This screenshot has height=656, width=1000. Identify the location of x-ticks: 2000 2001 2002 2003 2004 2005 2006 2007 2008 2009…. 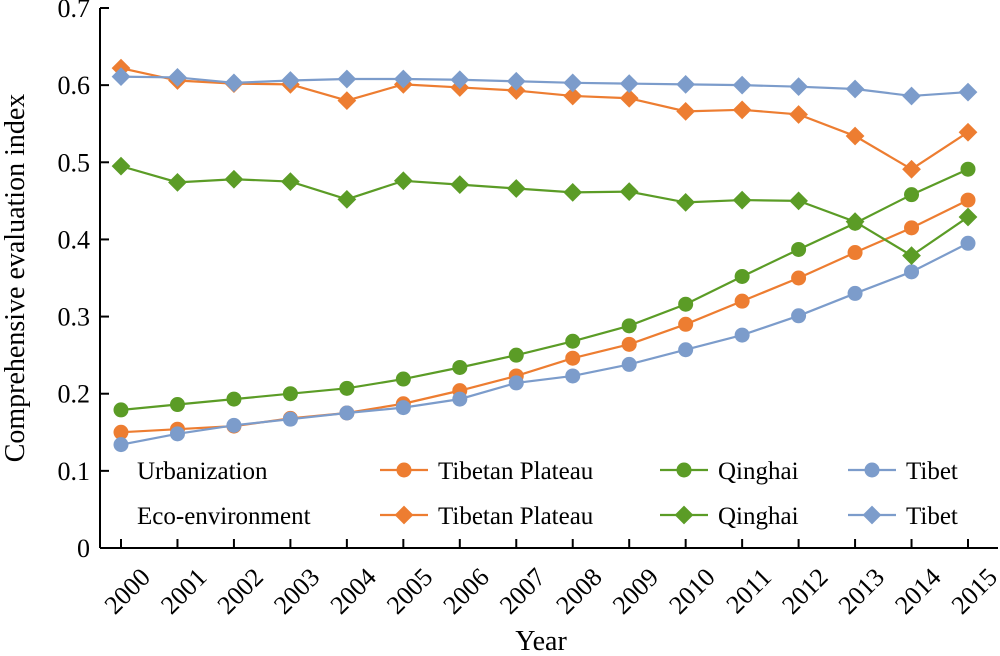
(549, 579).